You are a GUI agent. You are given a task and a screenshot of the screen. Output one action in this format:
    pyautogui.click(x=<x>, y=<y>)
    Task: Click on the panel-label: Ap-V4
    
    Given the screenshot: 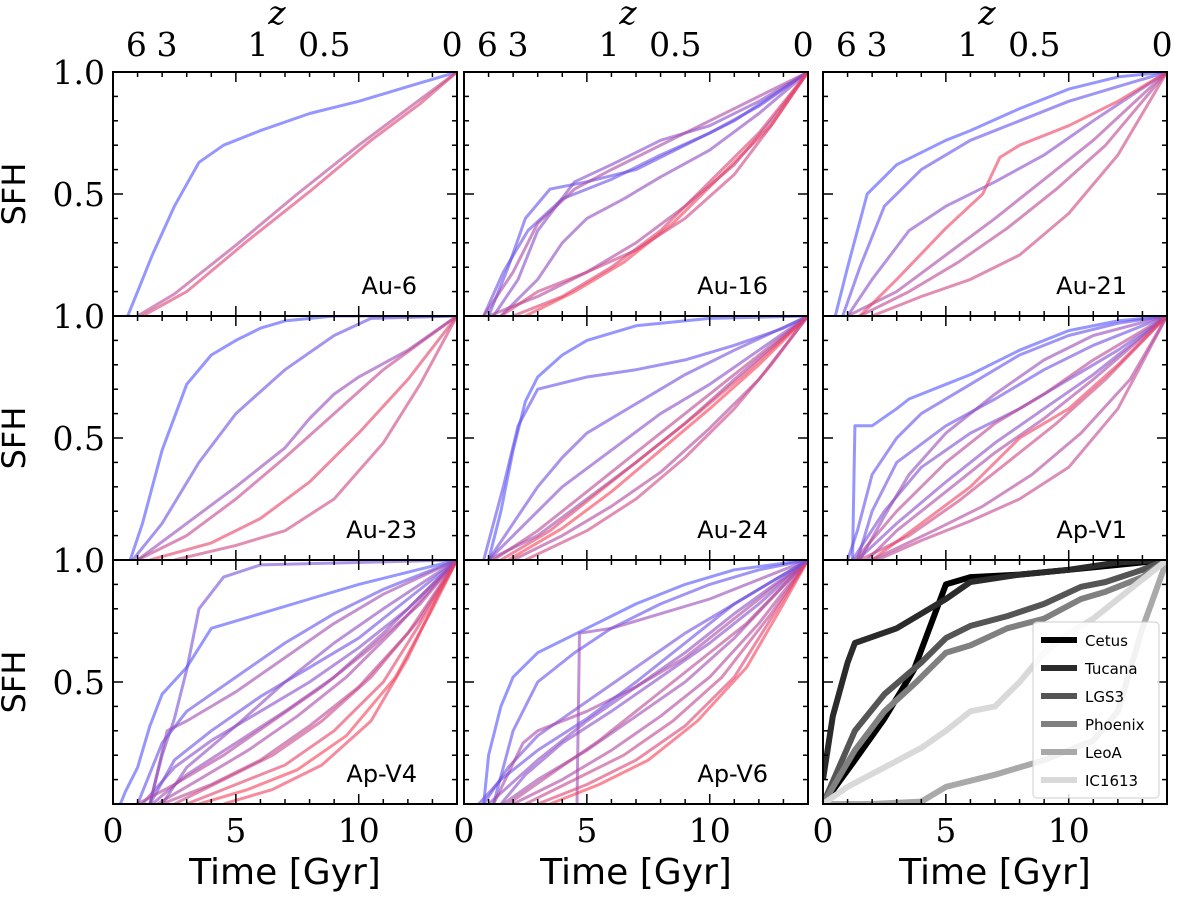 What is the action you would take?
    pyautogui.click(x=381, y=774)
    